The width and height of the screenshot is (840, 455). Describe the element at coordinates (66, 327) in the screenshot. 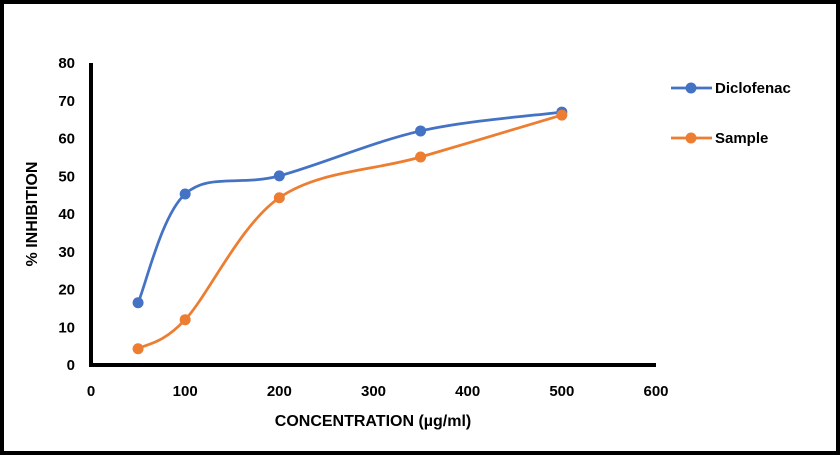

I see `y-tick-label: 10` at that location.